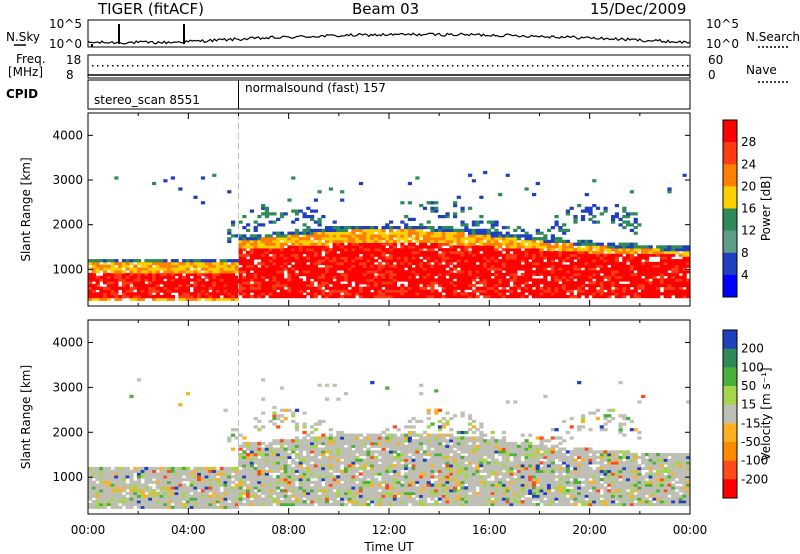  I want to click on power-colorbar-swatch, so click(730, 242).